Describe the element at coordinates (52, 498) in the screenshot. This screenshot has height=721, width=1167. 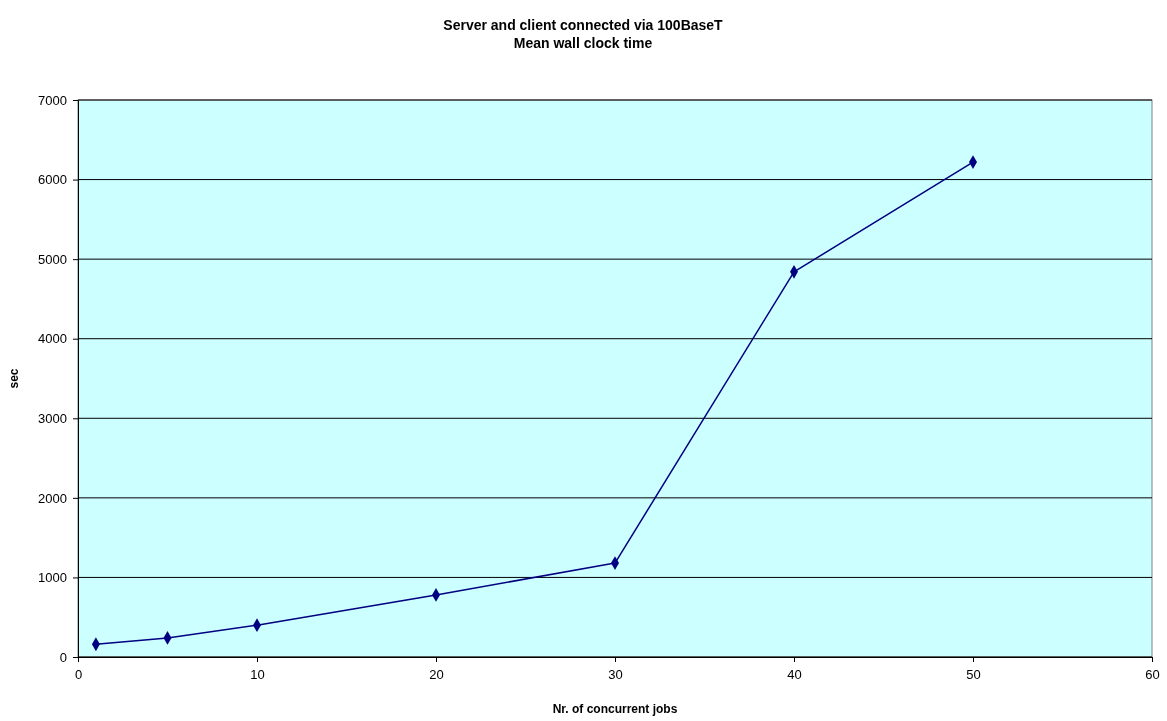
I see `y-tick-label: 2000` at that location.